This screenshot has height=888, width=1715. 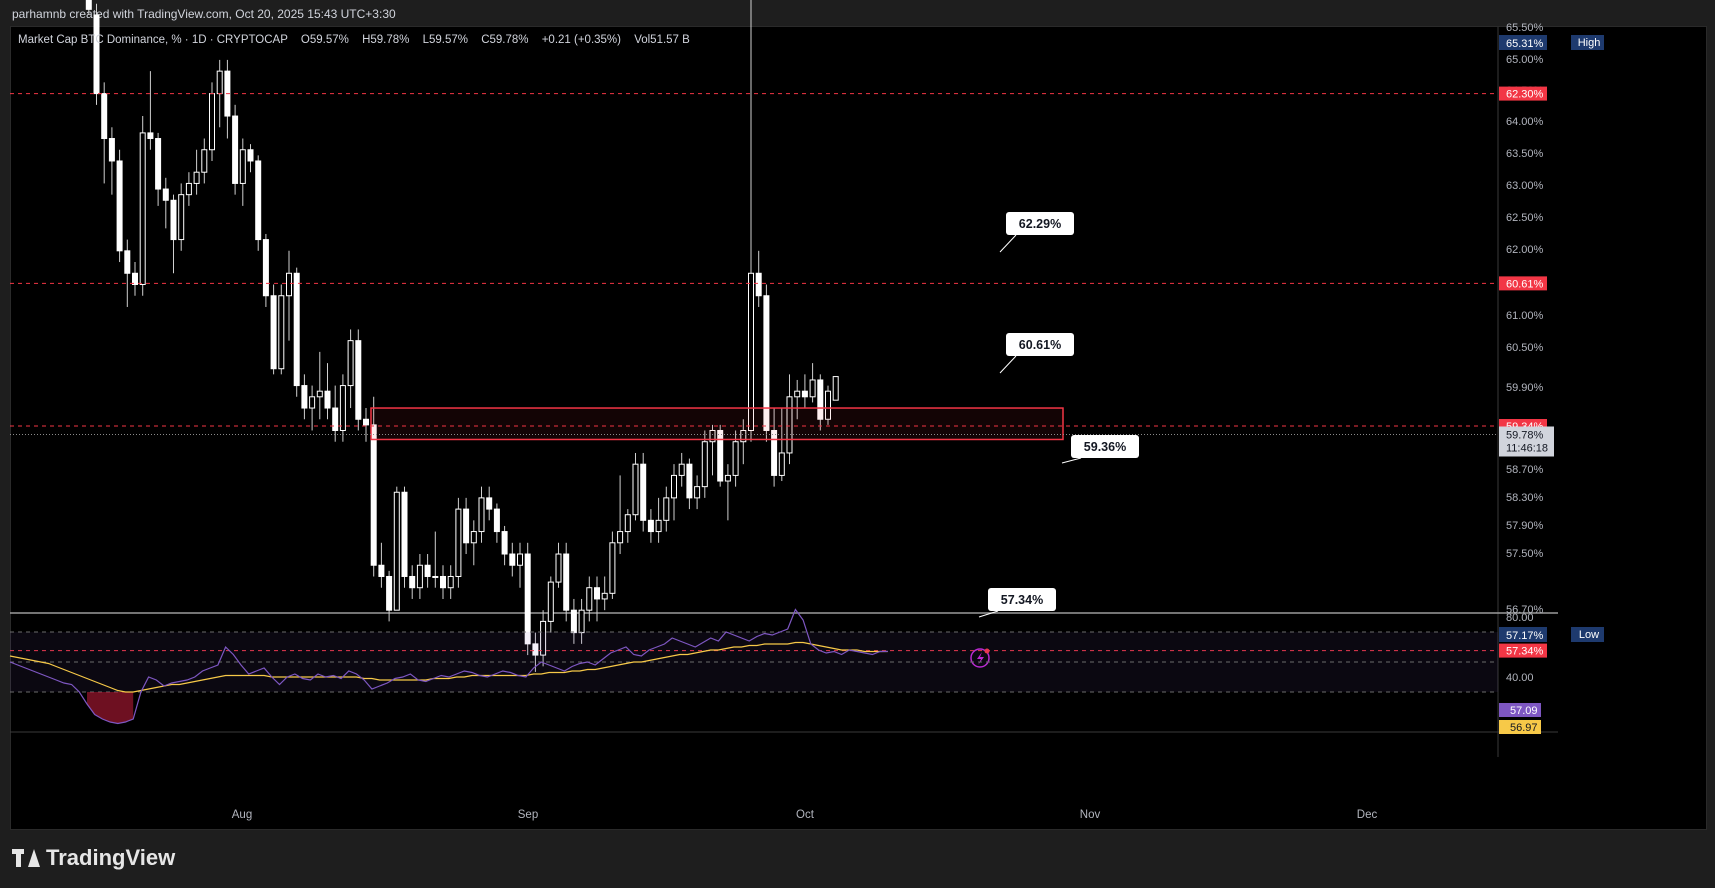 What do you see at coordinates (1520, 618) in the screenshot?
I see `rsi-tick-label: 80.00` at bounding box center [1520, 618].